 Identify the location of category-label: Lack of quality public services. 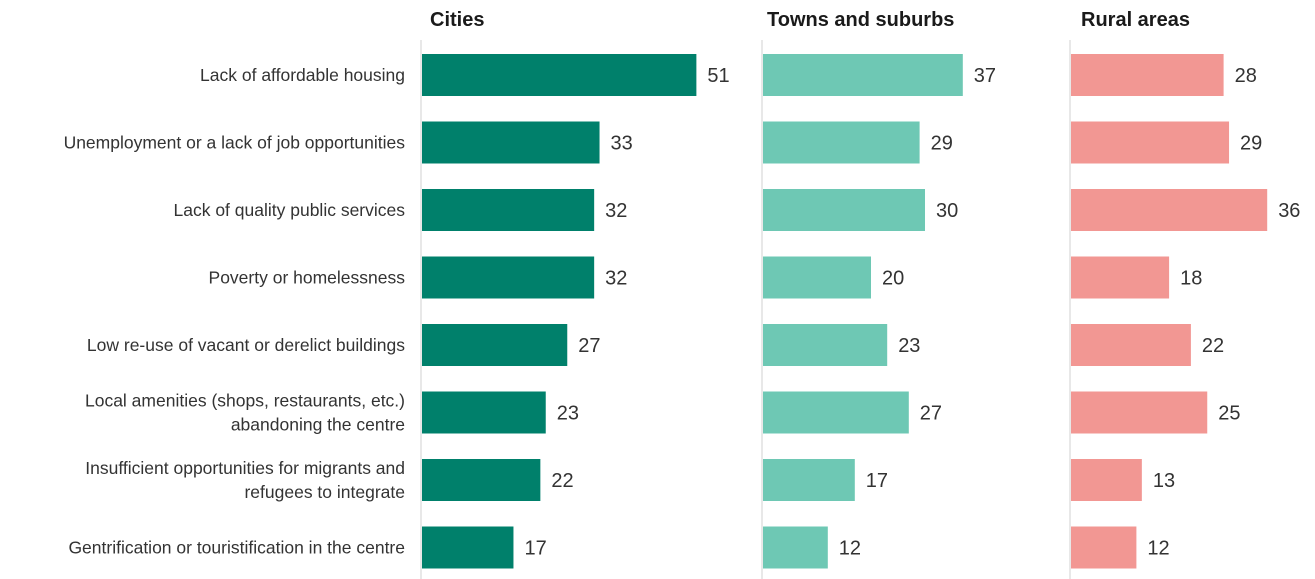
(290, 210).